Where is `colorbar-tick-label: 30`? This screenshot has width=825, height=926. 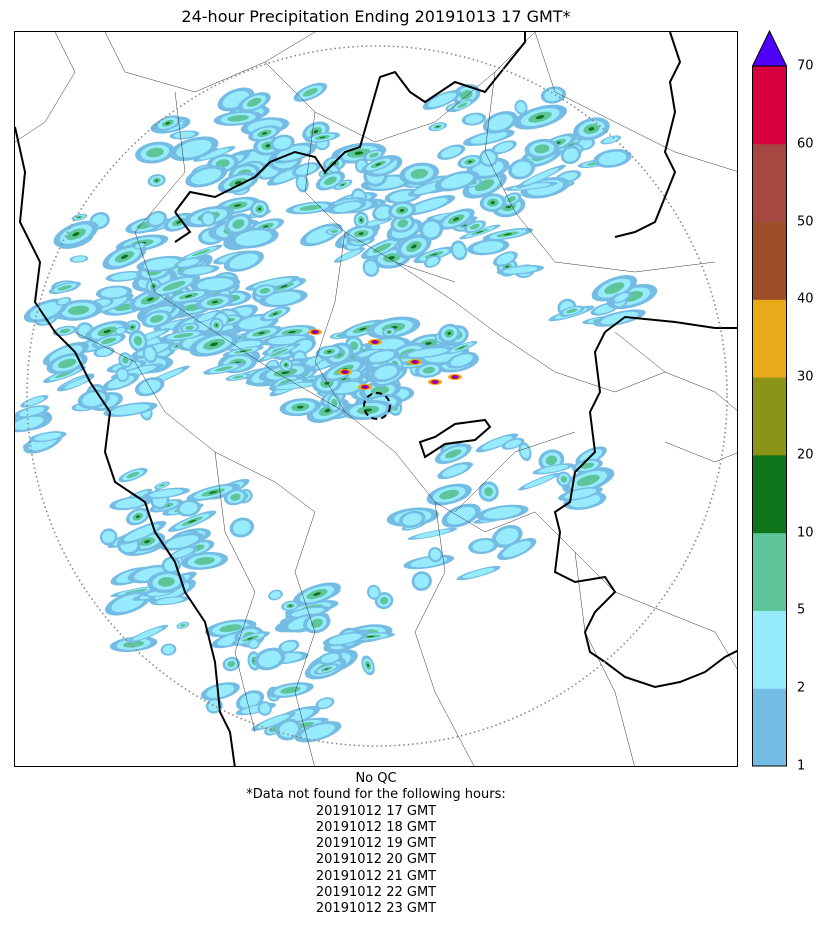
colorbar-tick-label: 30 is located at coordinates (805, 377).